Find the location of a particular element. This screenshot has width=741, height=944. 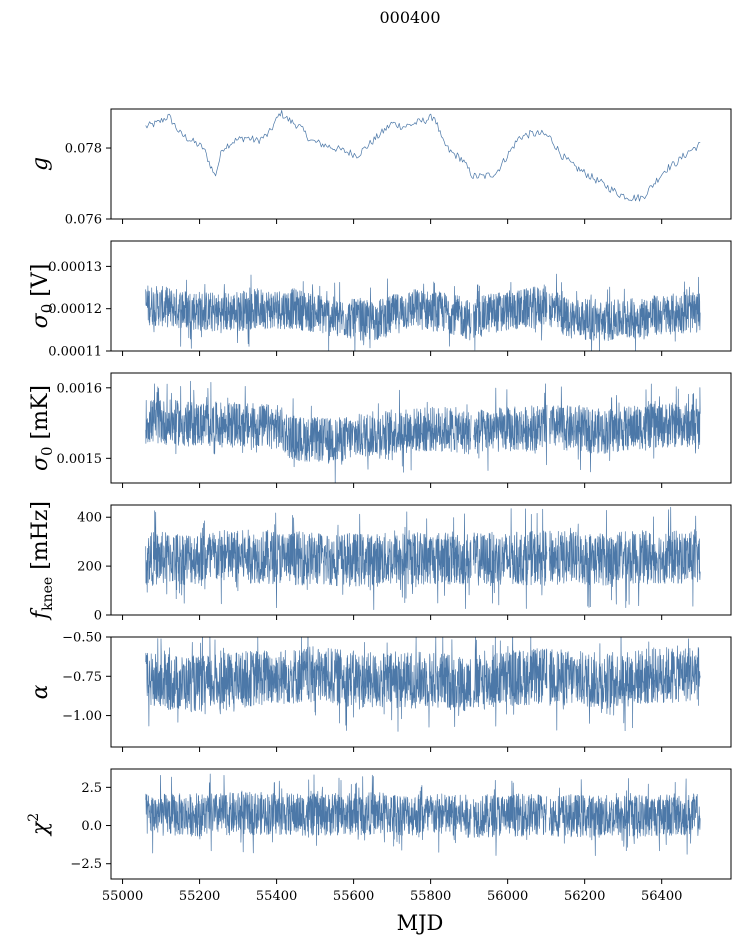

y-tick-label: −2.5 is located at coordinates (86, 864).